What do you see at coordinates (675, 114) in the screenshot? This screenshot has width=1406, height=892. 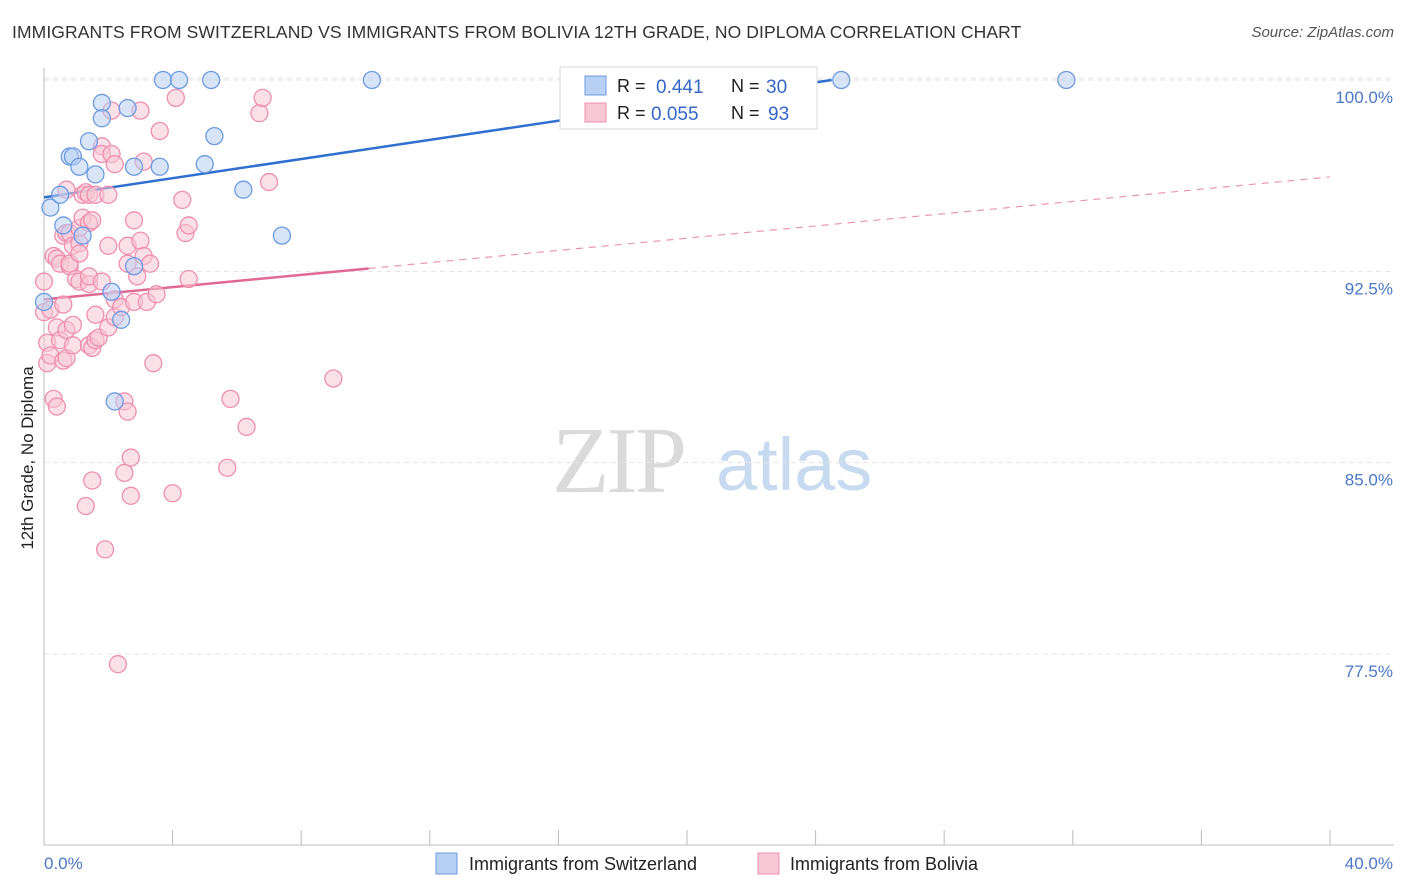 I see `legend-r-value-bolivia: 0.055` at bounding box center [675, 114].